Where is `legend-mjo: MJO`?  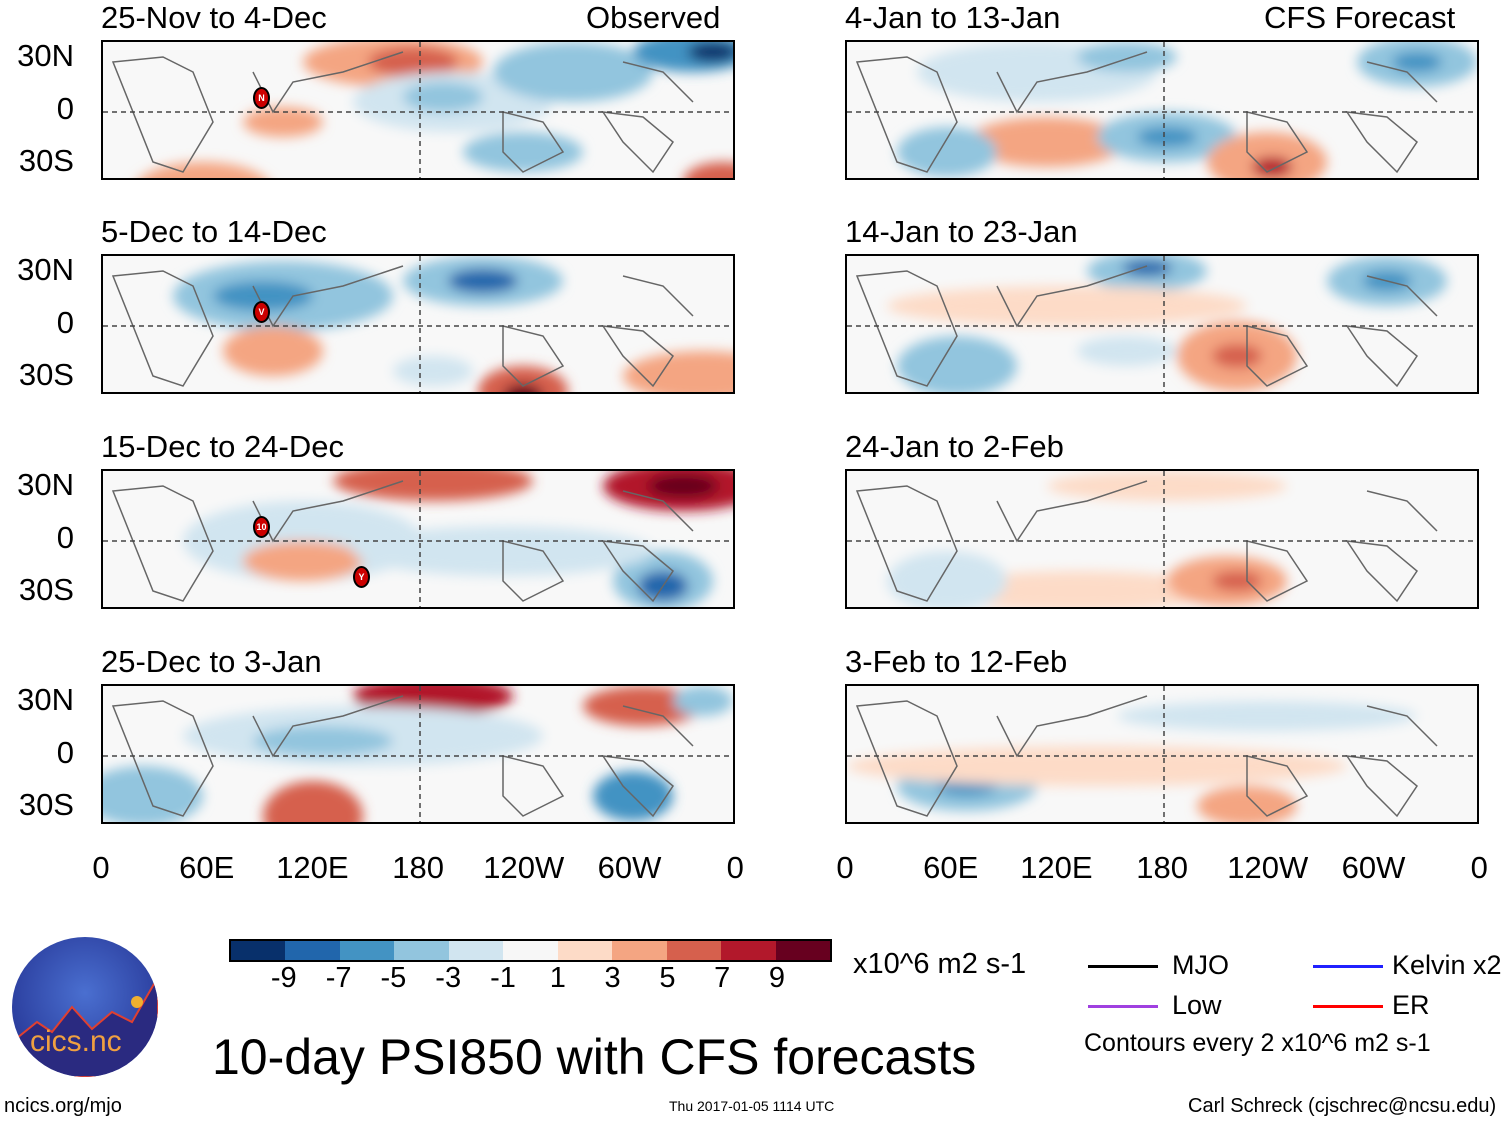 legend-mjo: MJO is located at coordinates (1200, 965).